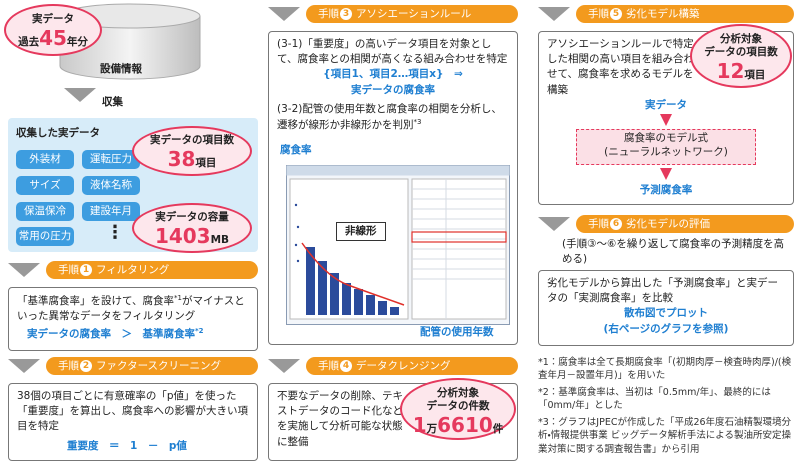 Image resolution: width=800 pixels, height=465 pixels. I want to click on text: 配管の使用年数と腐食率の相関を分析し、遷移が線形か非線形かを判別, so click(389, 117).